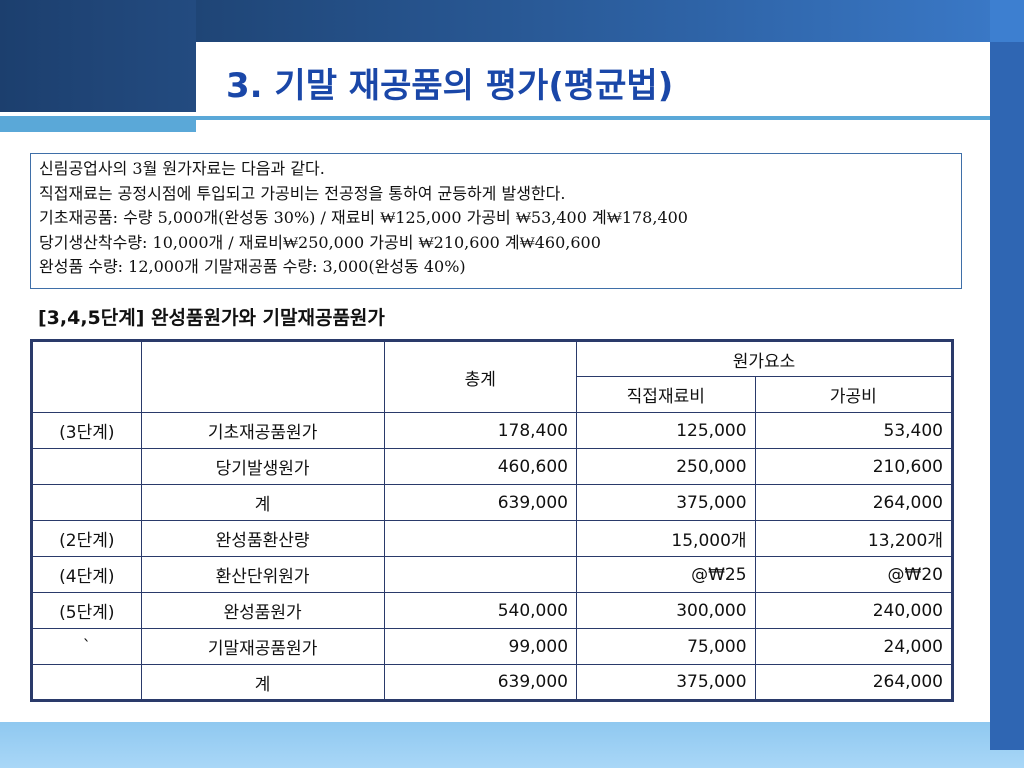  Describe the element at coordinates (262, 466) in the screenshot. I see `row-label: 당기발생원가` at that location.